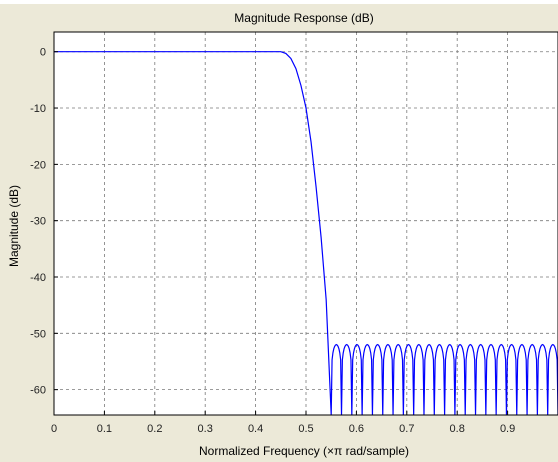 This screenshot has width=558, height=462. What do you see at coordinates (305, 429) in the screenshot?
I see `x-tick-label: 0.5` at bounding box center [305, 429].